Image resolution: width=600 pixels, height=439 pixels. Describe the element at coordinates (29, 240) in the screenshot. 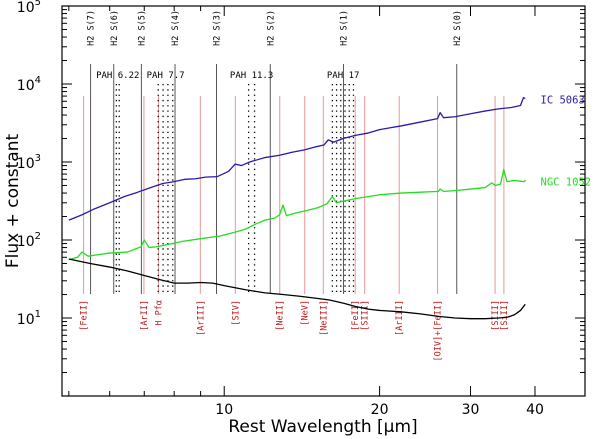

I see `y-tick-label: 10²` at that location.